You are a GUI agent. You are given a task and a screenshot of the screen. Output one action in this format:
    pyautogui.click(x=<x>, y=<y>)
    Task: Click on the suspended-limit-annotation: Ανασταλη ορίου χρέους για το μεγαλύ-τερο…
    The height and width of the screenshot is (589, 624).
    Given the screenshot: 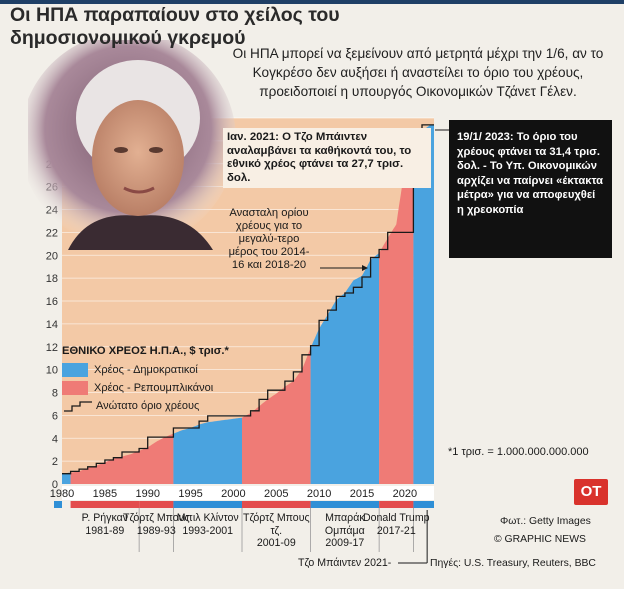 What is the action you would take?
    pyautogui.click(x=269, y=239)
    